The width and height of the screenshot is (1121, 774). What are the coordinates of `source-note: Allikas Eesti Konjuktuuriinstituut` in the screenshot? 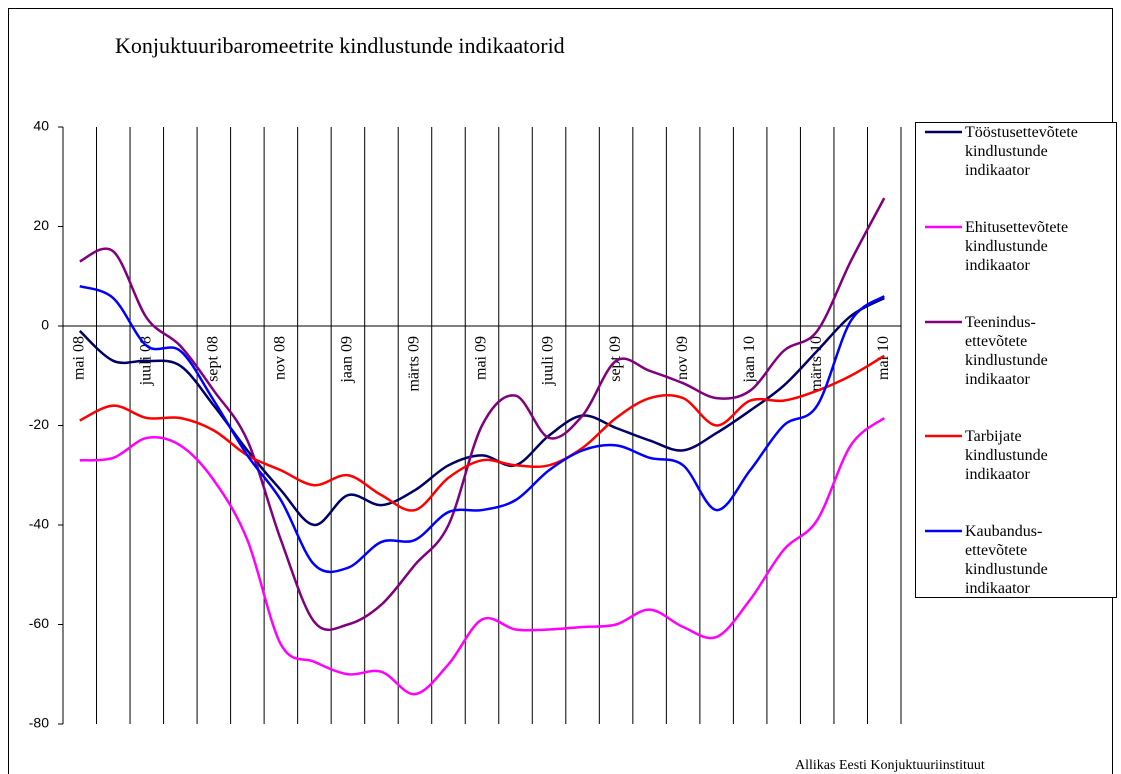 It's located at (890, 765).